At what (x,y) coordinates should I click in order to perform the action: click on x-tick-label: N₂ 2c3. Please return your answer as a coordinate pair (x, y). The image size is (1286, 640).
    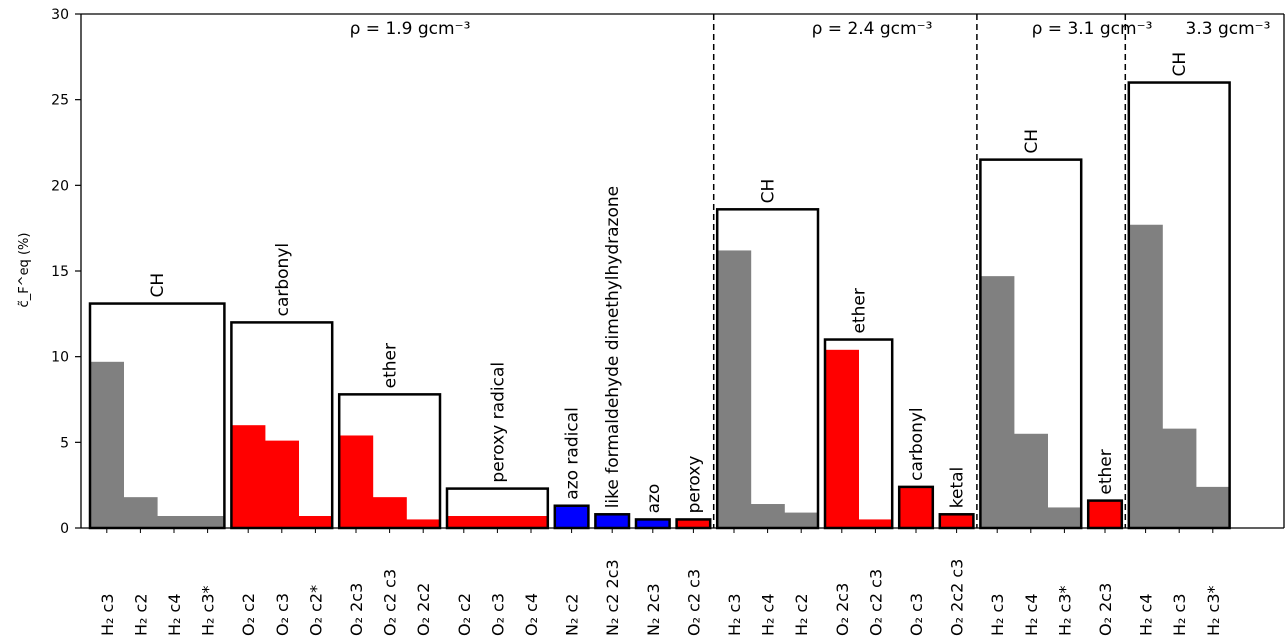
    Looking at the image, I should click on (653, 609).